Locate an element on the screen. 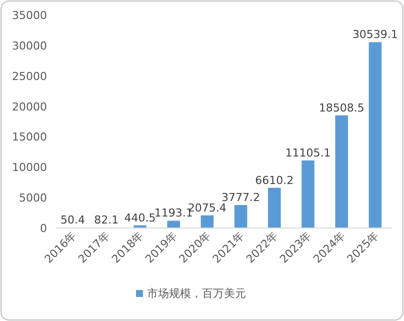 The width and height of the screenshot is (404, 321). data-label: 440.5 is located at coordinates (140, 217).